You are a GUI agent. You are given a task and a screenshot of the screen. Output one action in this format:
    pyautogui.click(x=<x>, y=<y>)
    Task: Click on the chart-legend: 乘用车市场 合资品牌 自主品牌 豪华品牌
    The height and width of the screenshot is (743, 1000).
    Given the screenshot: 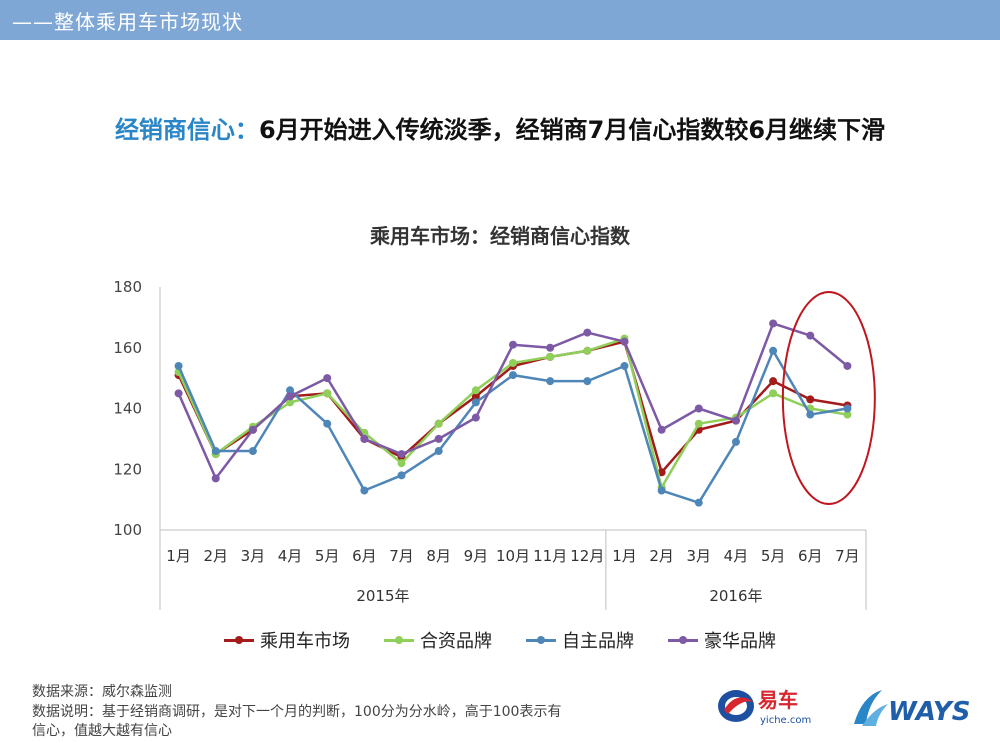 What is the action you would take?
    pyautogui.click(x=500, y=640)
    